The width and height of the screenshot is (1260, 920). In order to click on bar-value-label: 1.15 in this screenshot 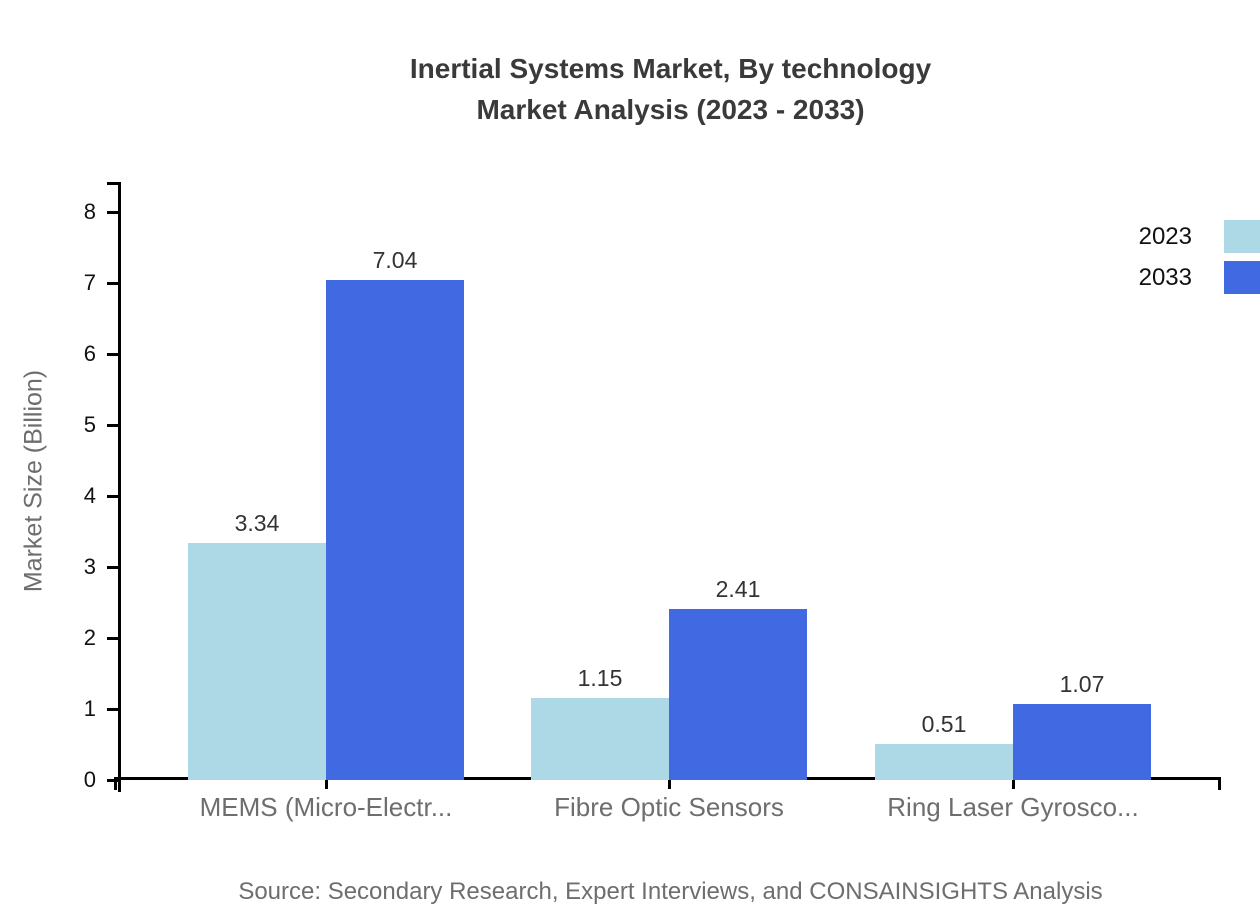, I will do `click(600, 678)`.